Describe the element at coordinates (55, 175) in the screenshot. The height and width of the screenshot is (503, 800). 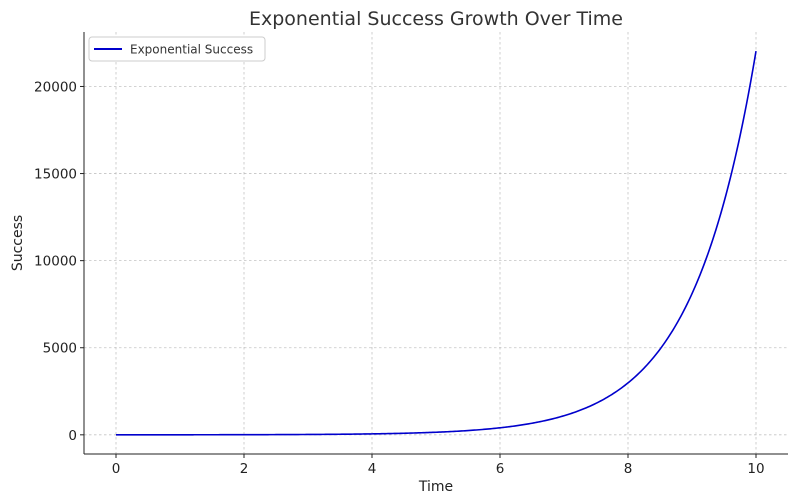
I see `y-tick-label: 15000` at that location.